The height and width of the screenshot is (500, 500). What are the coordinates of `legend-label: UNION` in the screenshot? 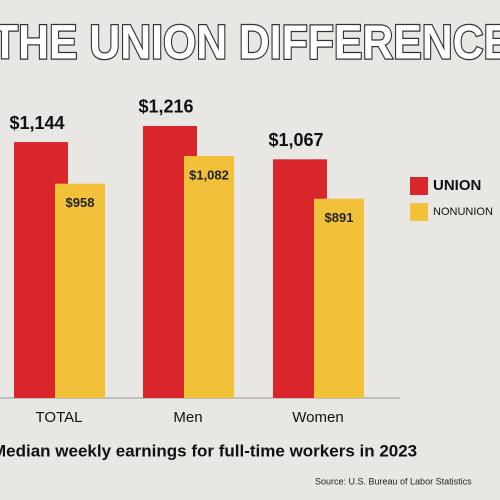 It's located at (457, 185).